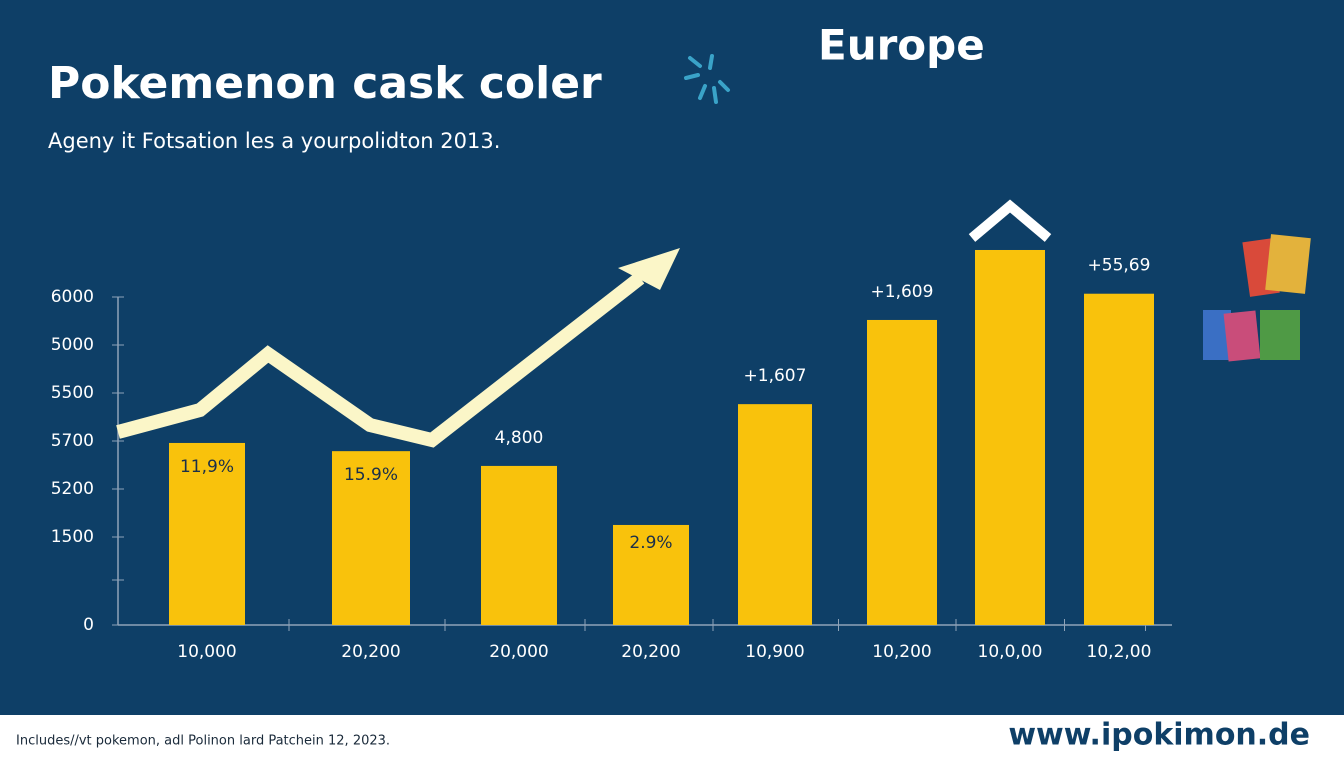  Describe the element at coordinates (72, 393) in the screenshot. I see `y-axis-label: 5500` at that location.